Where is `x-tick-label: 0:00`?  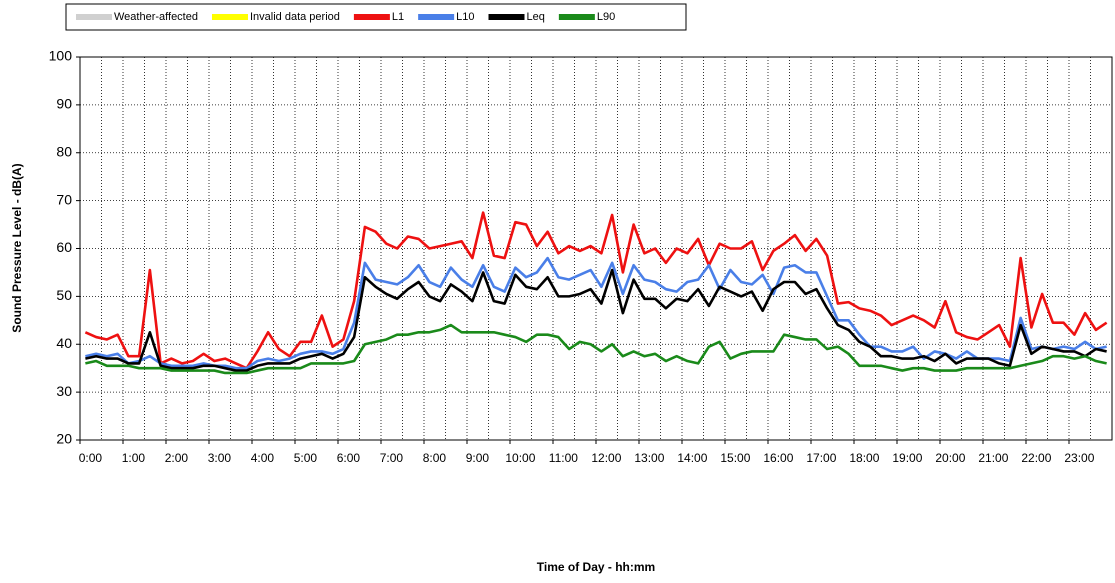
x-tick-label: 0:00 is located at coordinates (91, 458).